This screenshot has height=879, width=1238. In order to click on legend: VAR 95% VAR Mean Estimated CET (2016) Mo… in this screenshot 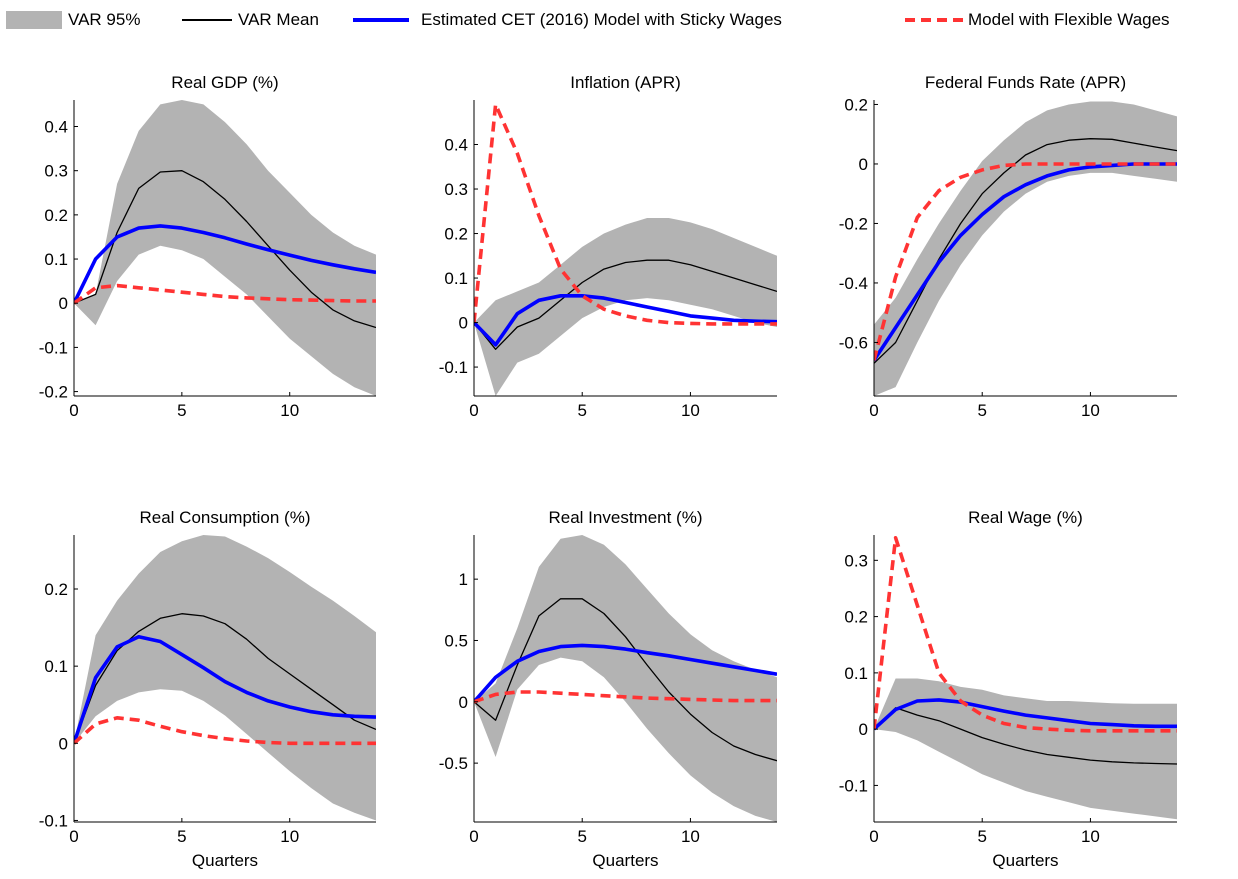, I will do `click(619, 20)`.